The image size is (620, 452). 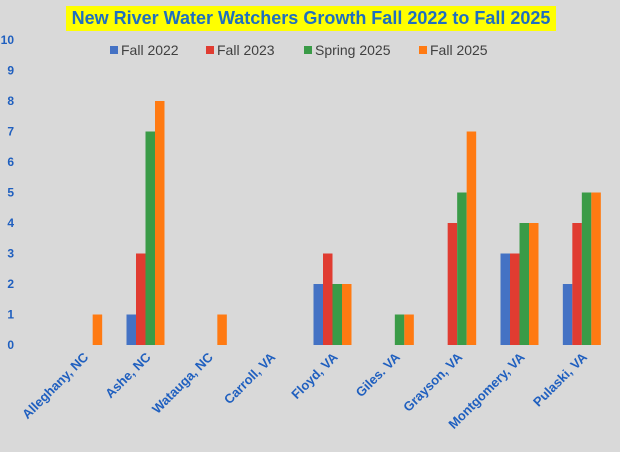 I want to click on x-tick-label: Pulaski, VA, so click(x=560, y=379).